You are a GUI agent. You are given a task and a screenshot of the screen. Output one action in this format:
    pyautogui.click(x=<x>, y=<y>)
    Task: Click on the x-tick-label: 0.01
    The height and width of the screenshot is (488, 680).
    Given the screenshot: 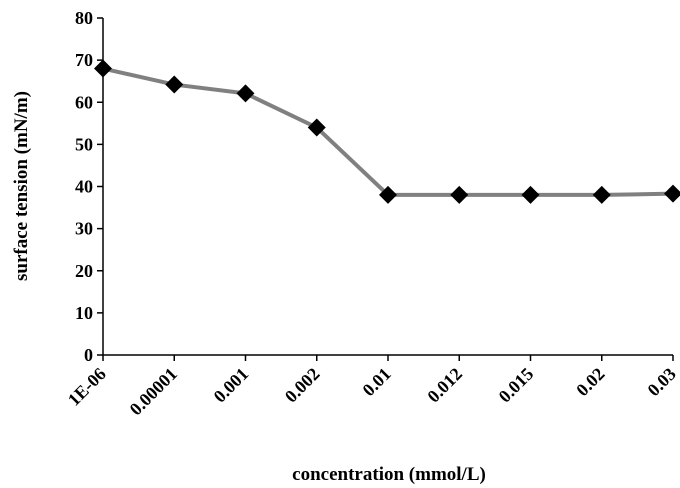 What is the action you would take?
    pyautogui.click(x=376, y=382)
    